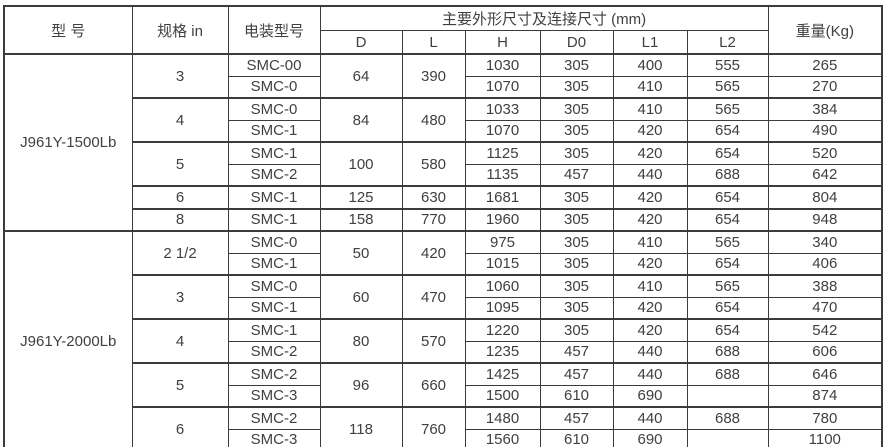  I want to click on header-dim-l: L, so click(433, 42).